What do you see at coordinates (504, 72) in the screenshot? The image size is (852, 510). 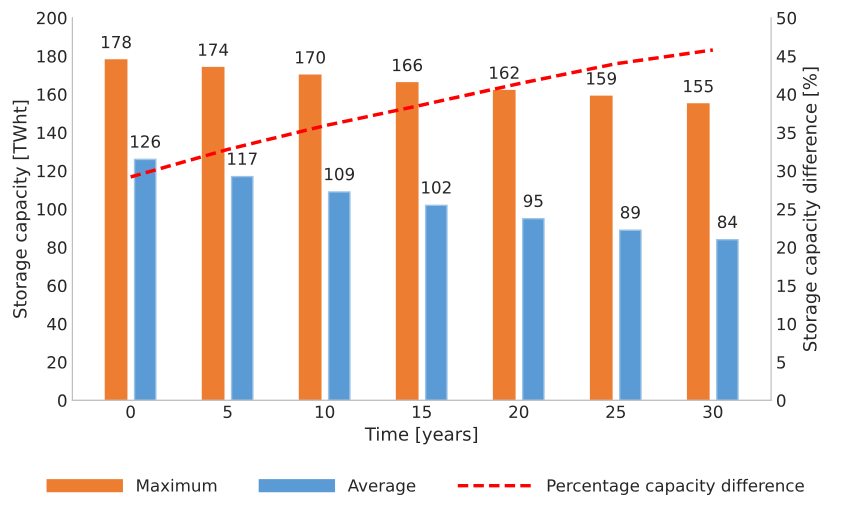 I see `data-label: 162` at bounding box center [504, 72].